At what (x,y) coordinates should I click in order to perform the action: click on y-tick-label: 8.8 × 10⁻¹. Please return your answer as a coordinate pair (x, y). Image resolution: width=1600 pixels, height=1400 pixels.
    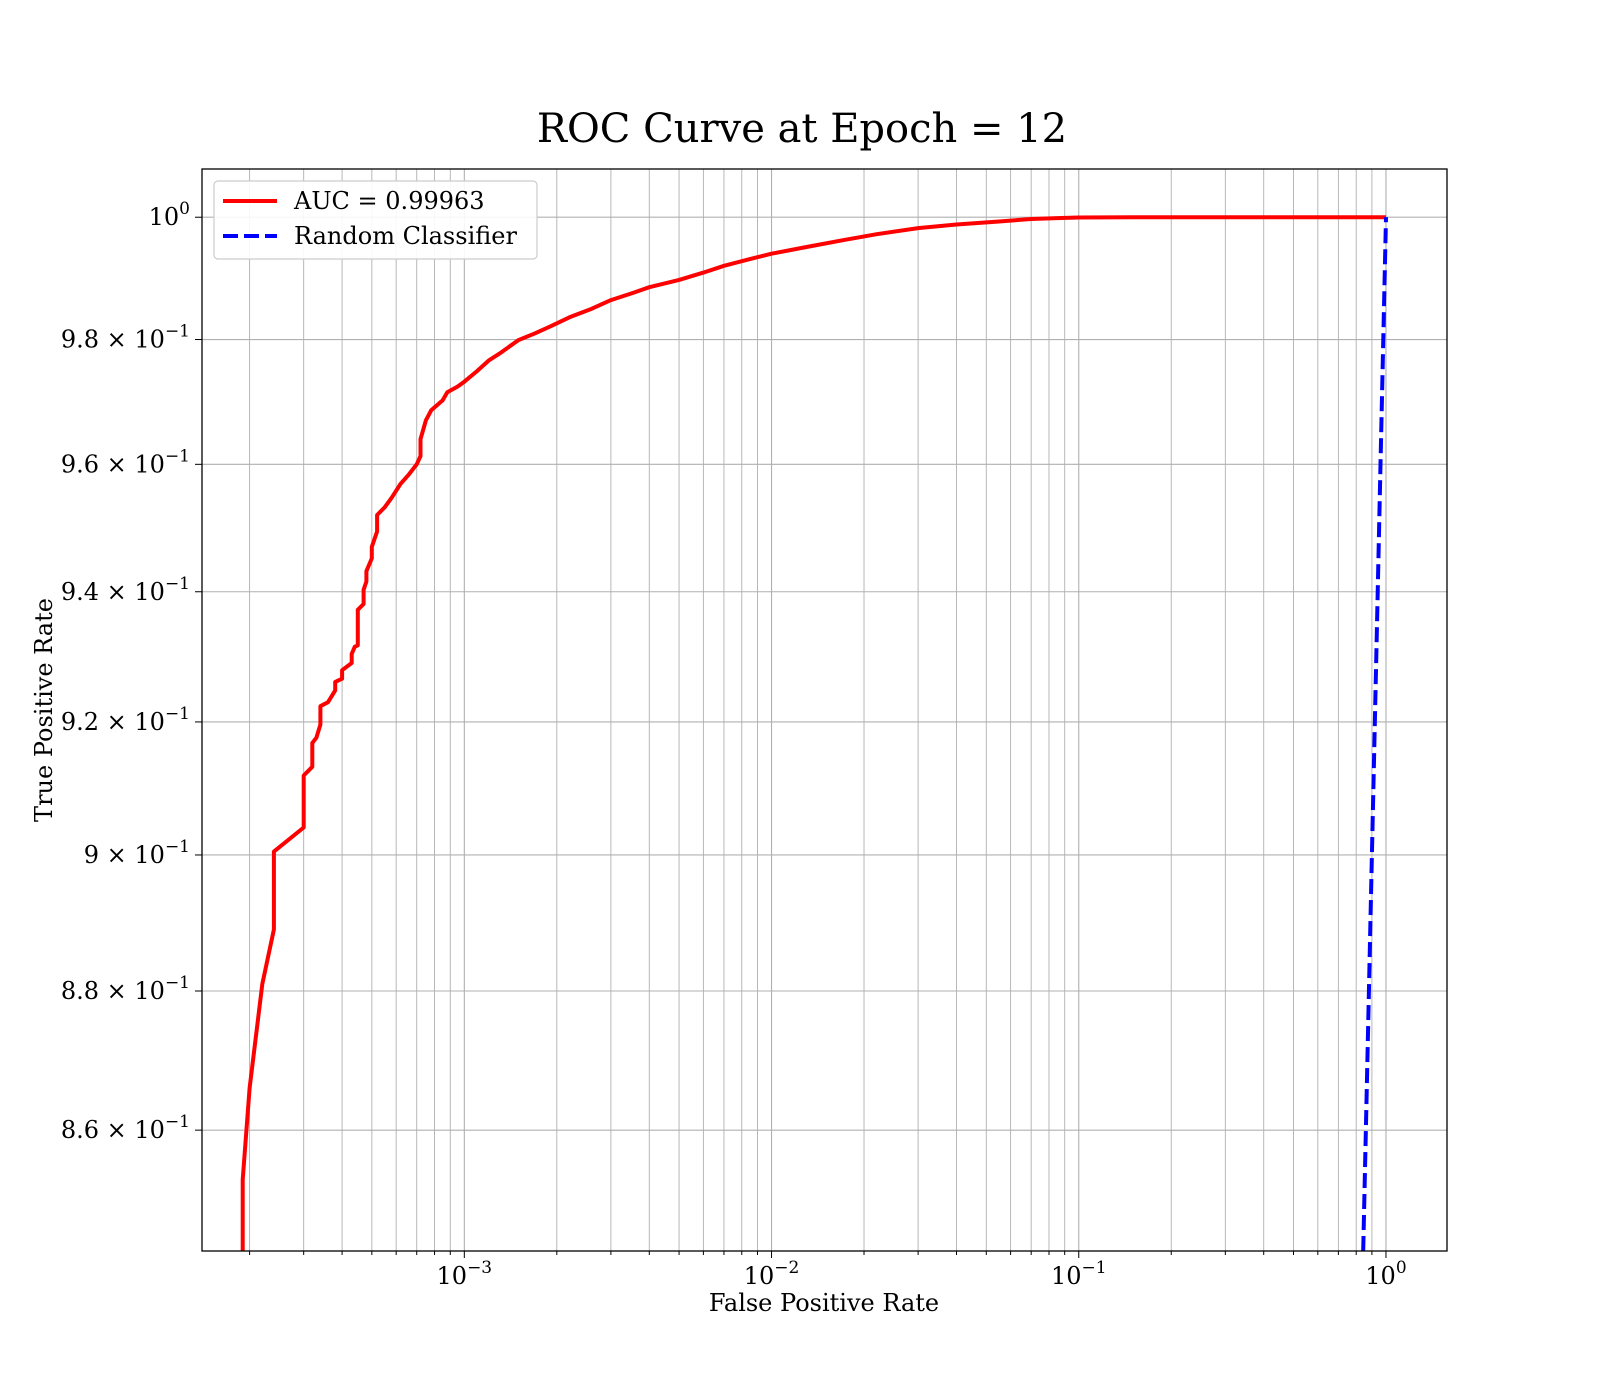
    Looking at the image, I should click on (125, 989).